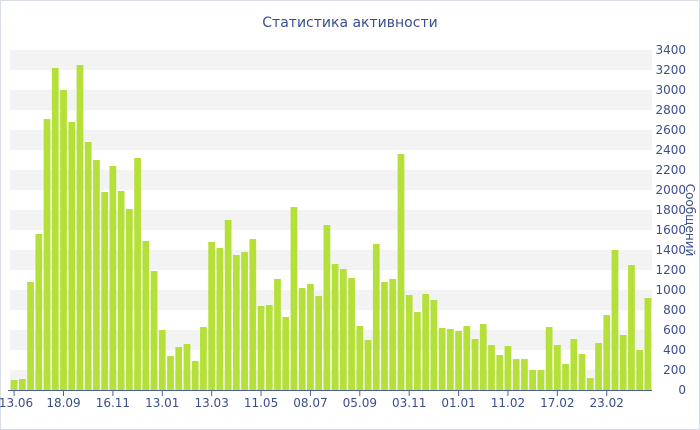 This screenshot has height=430, width=700. I want to click on y-tick-label: 1000, so click(670, 290).